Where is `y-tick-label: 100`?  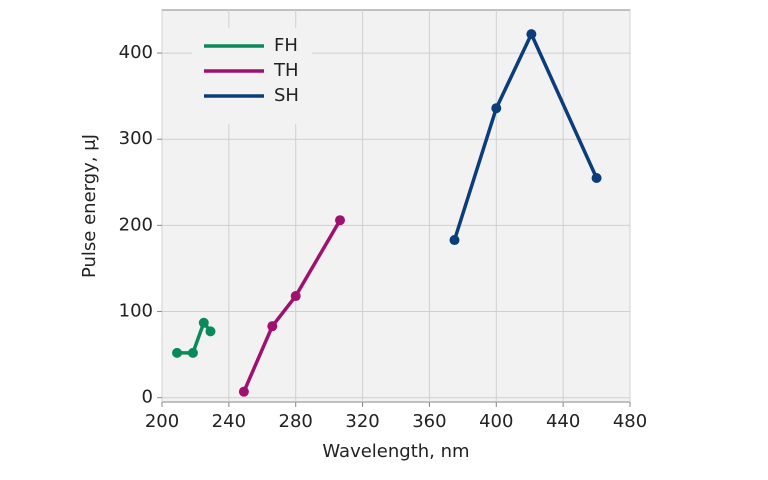
y-tick-label: 100 is located at coordinates (136, 311).